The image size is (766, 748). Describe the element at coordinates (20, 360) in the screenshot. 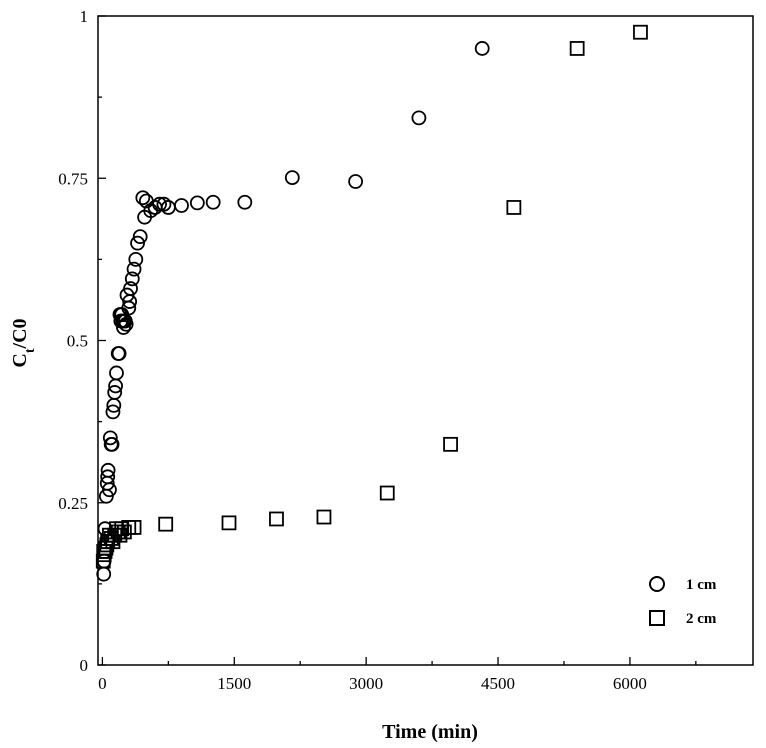

I see `y-axis-title-main: C` at that location.